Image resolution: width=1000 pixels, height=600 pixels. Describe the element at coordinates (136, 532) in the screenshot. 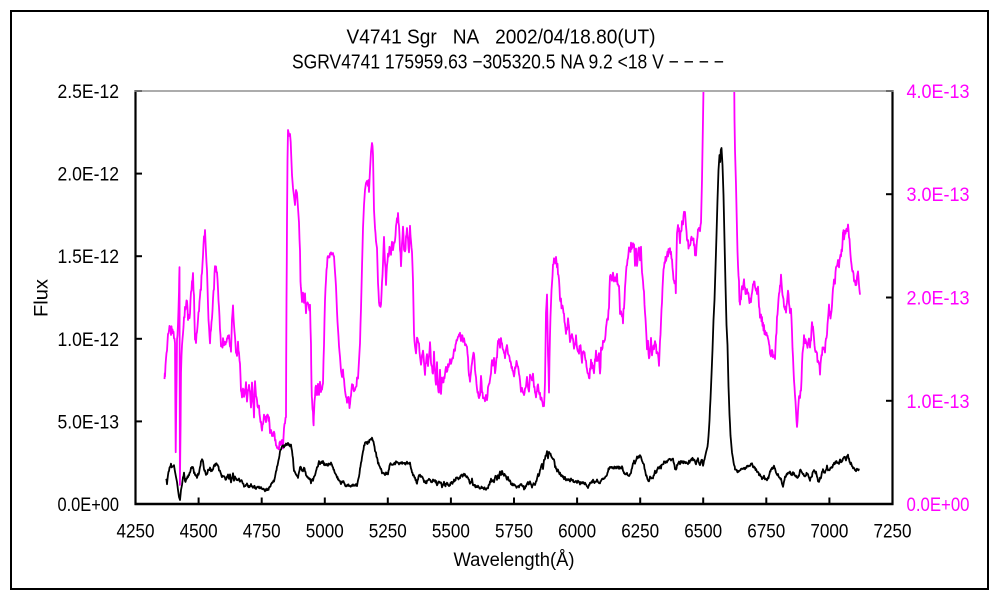

I see `svg-text: 4250` at that location.